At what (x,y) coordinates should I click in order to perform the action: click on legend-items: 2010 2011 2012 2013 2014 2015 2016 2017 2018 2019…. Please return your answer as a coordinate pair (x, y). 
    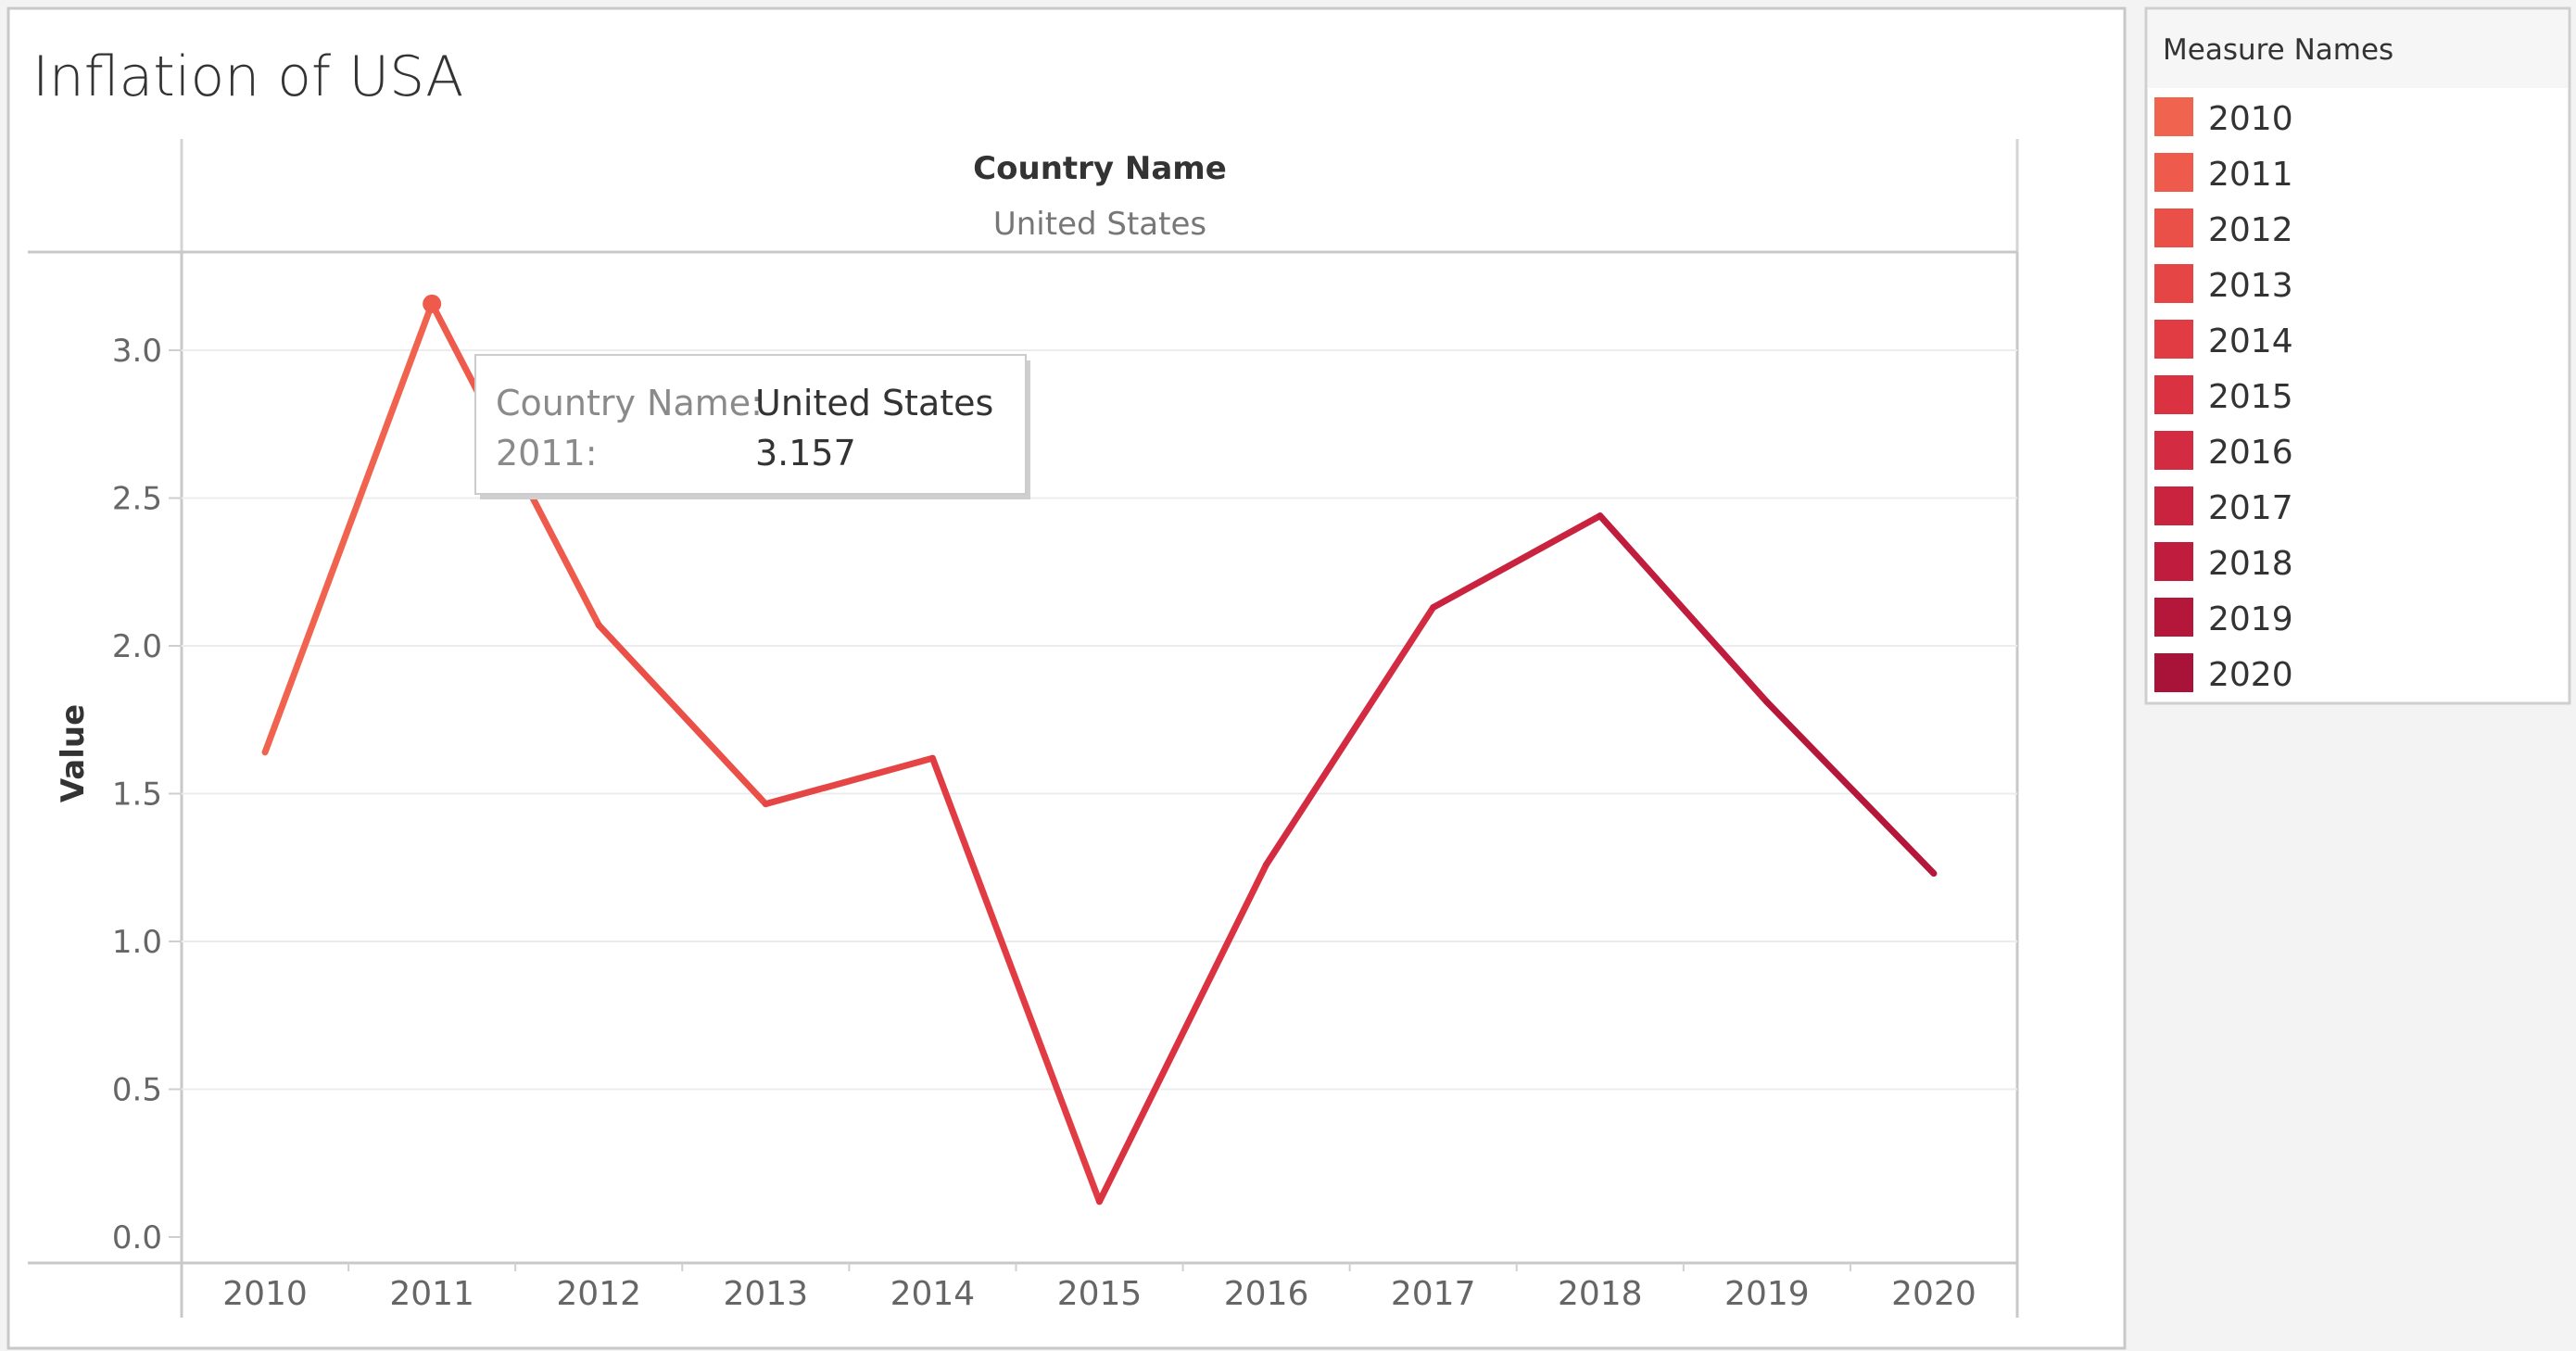
    Looking at the image, I should click on (2223, 395).